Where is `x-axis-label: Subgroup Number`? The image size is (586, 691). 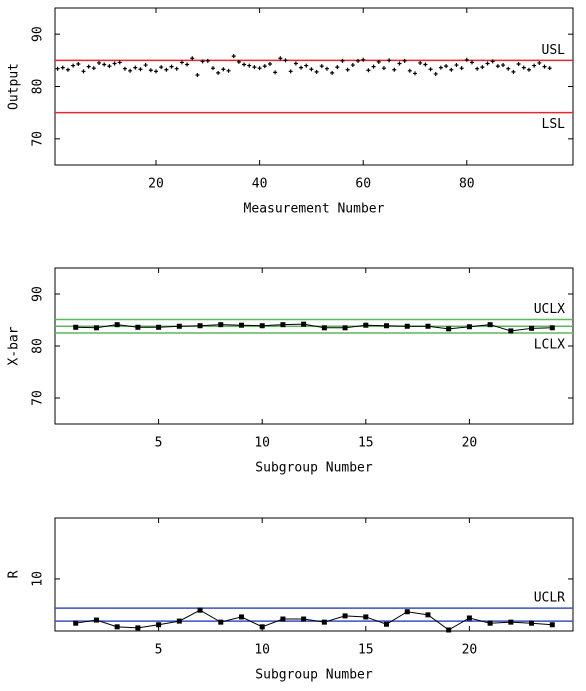
x-axis-label: Subgroup Number is located at coordinates (314, 468).